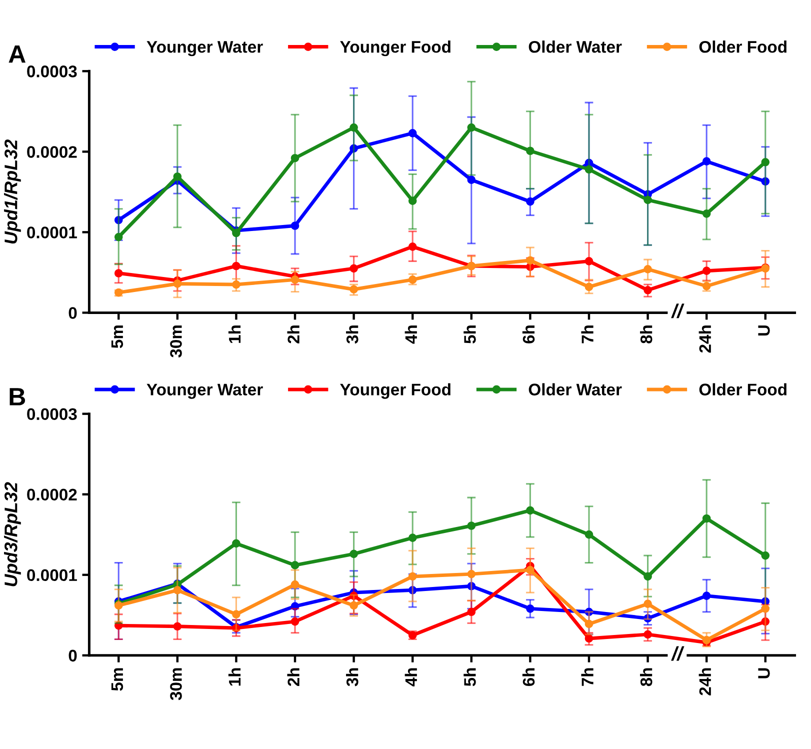 Image resolution: width=811 pixels, height=749 pixels. Describe the element at coordinates (12, 191) in the screenshot. I see `y-axis-title: Upd1/RpL32` at that location.